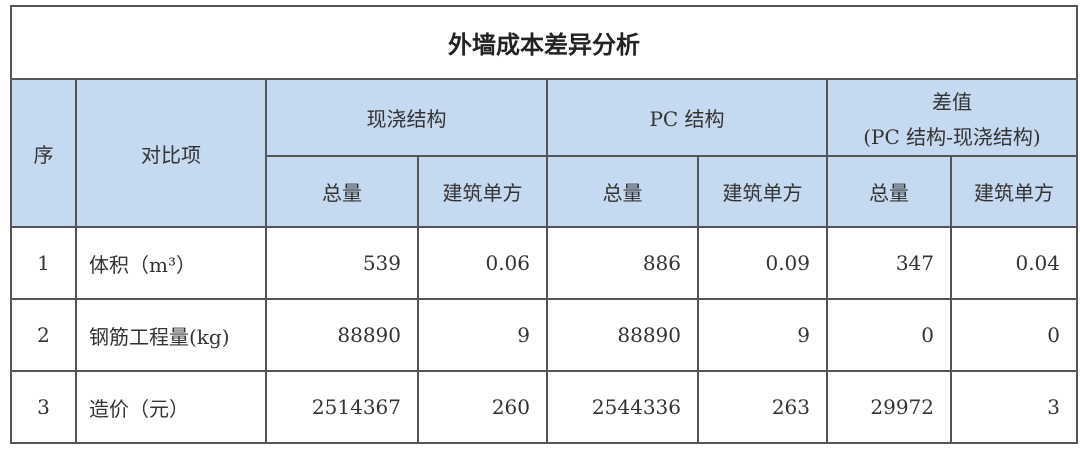  What do you see at coordinates (43, 335) in the screenshot?
I see `cell-seq: 2` at bounding box center [43, 335].